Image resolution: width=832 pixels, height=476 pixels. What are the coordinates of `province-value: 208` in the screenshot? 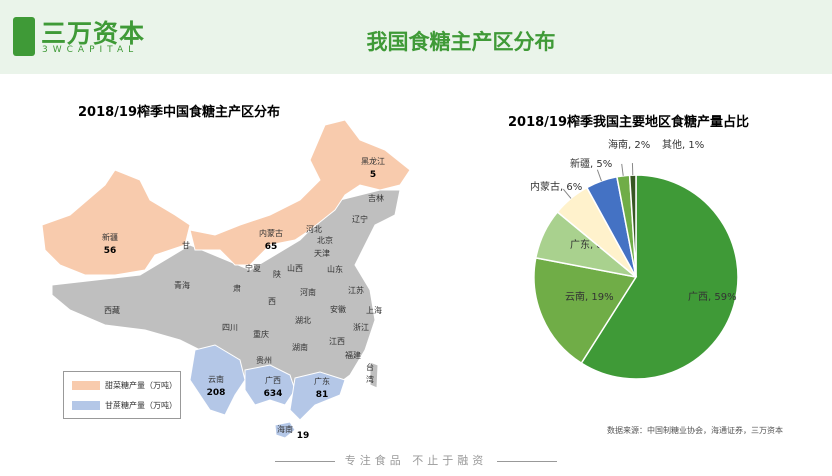 It's located at (216, 393).